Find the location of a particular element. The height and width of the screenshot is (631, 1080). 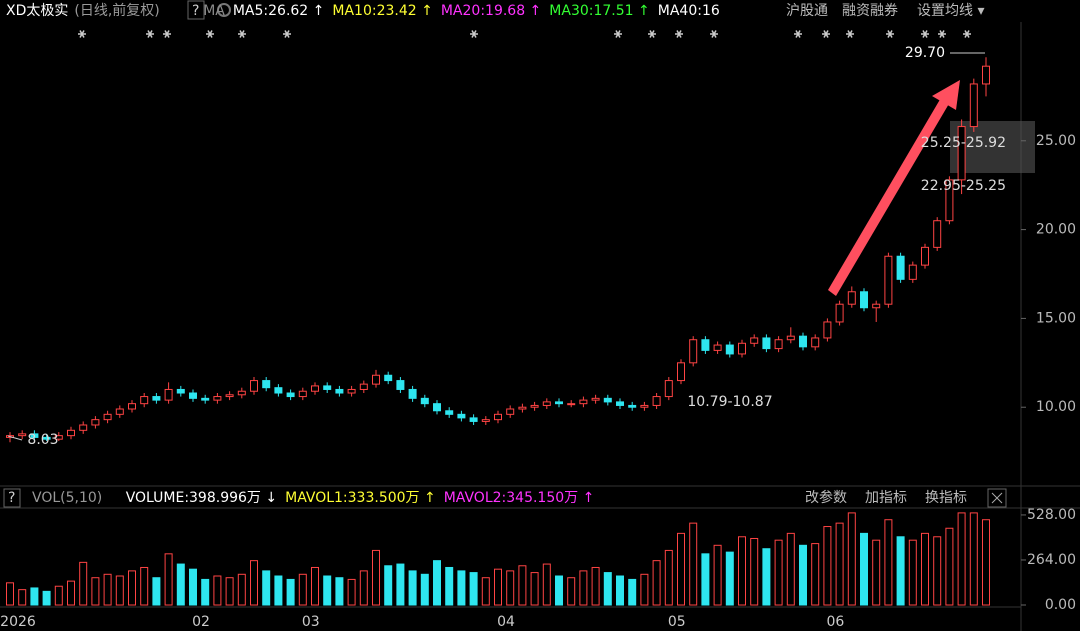

x-tick-label: 04 is located at coordinates (506, 622).